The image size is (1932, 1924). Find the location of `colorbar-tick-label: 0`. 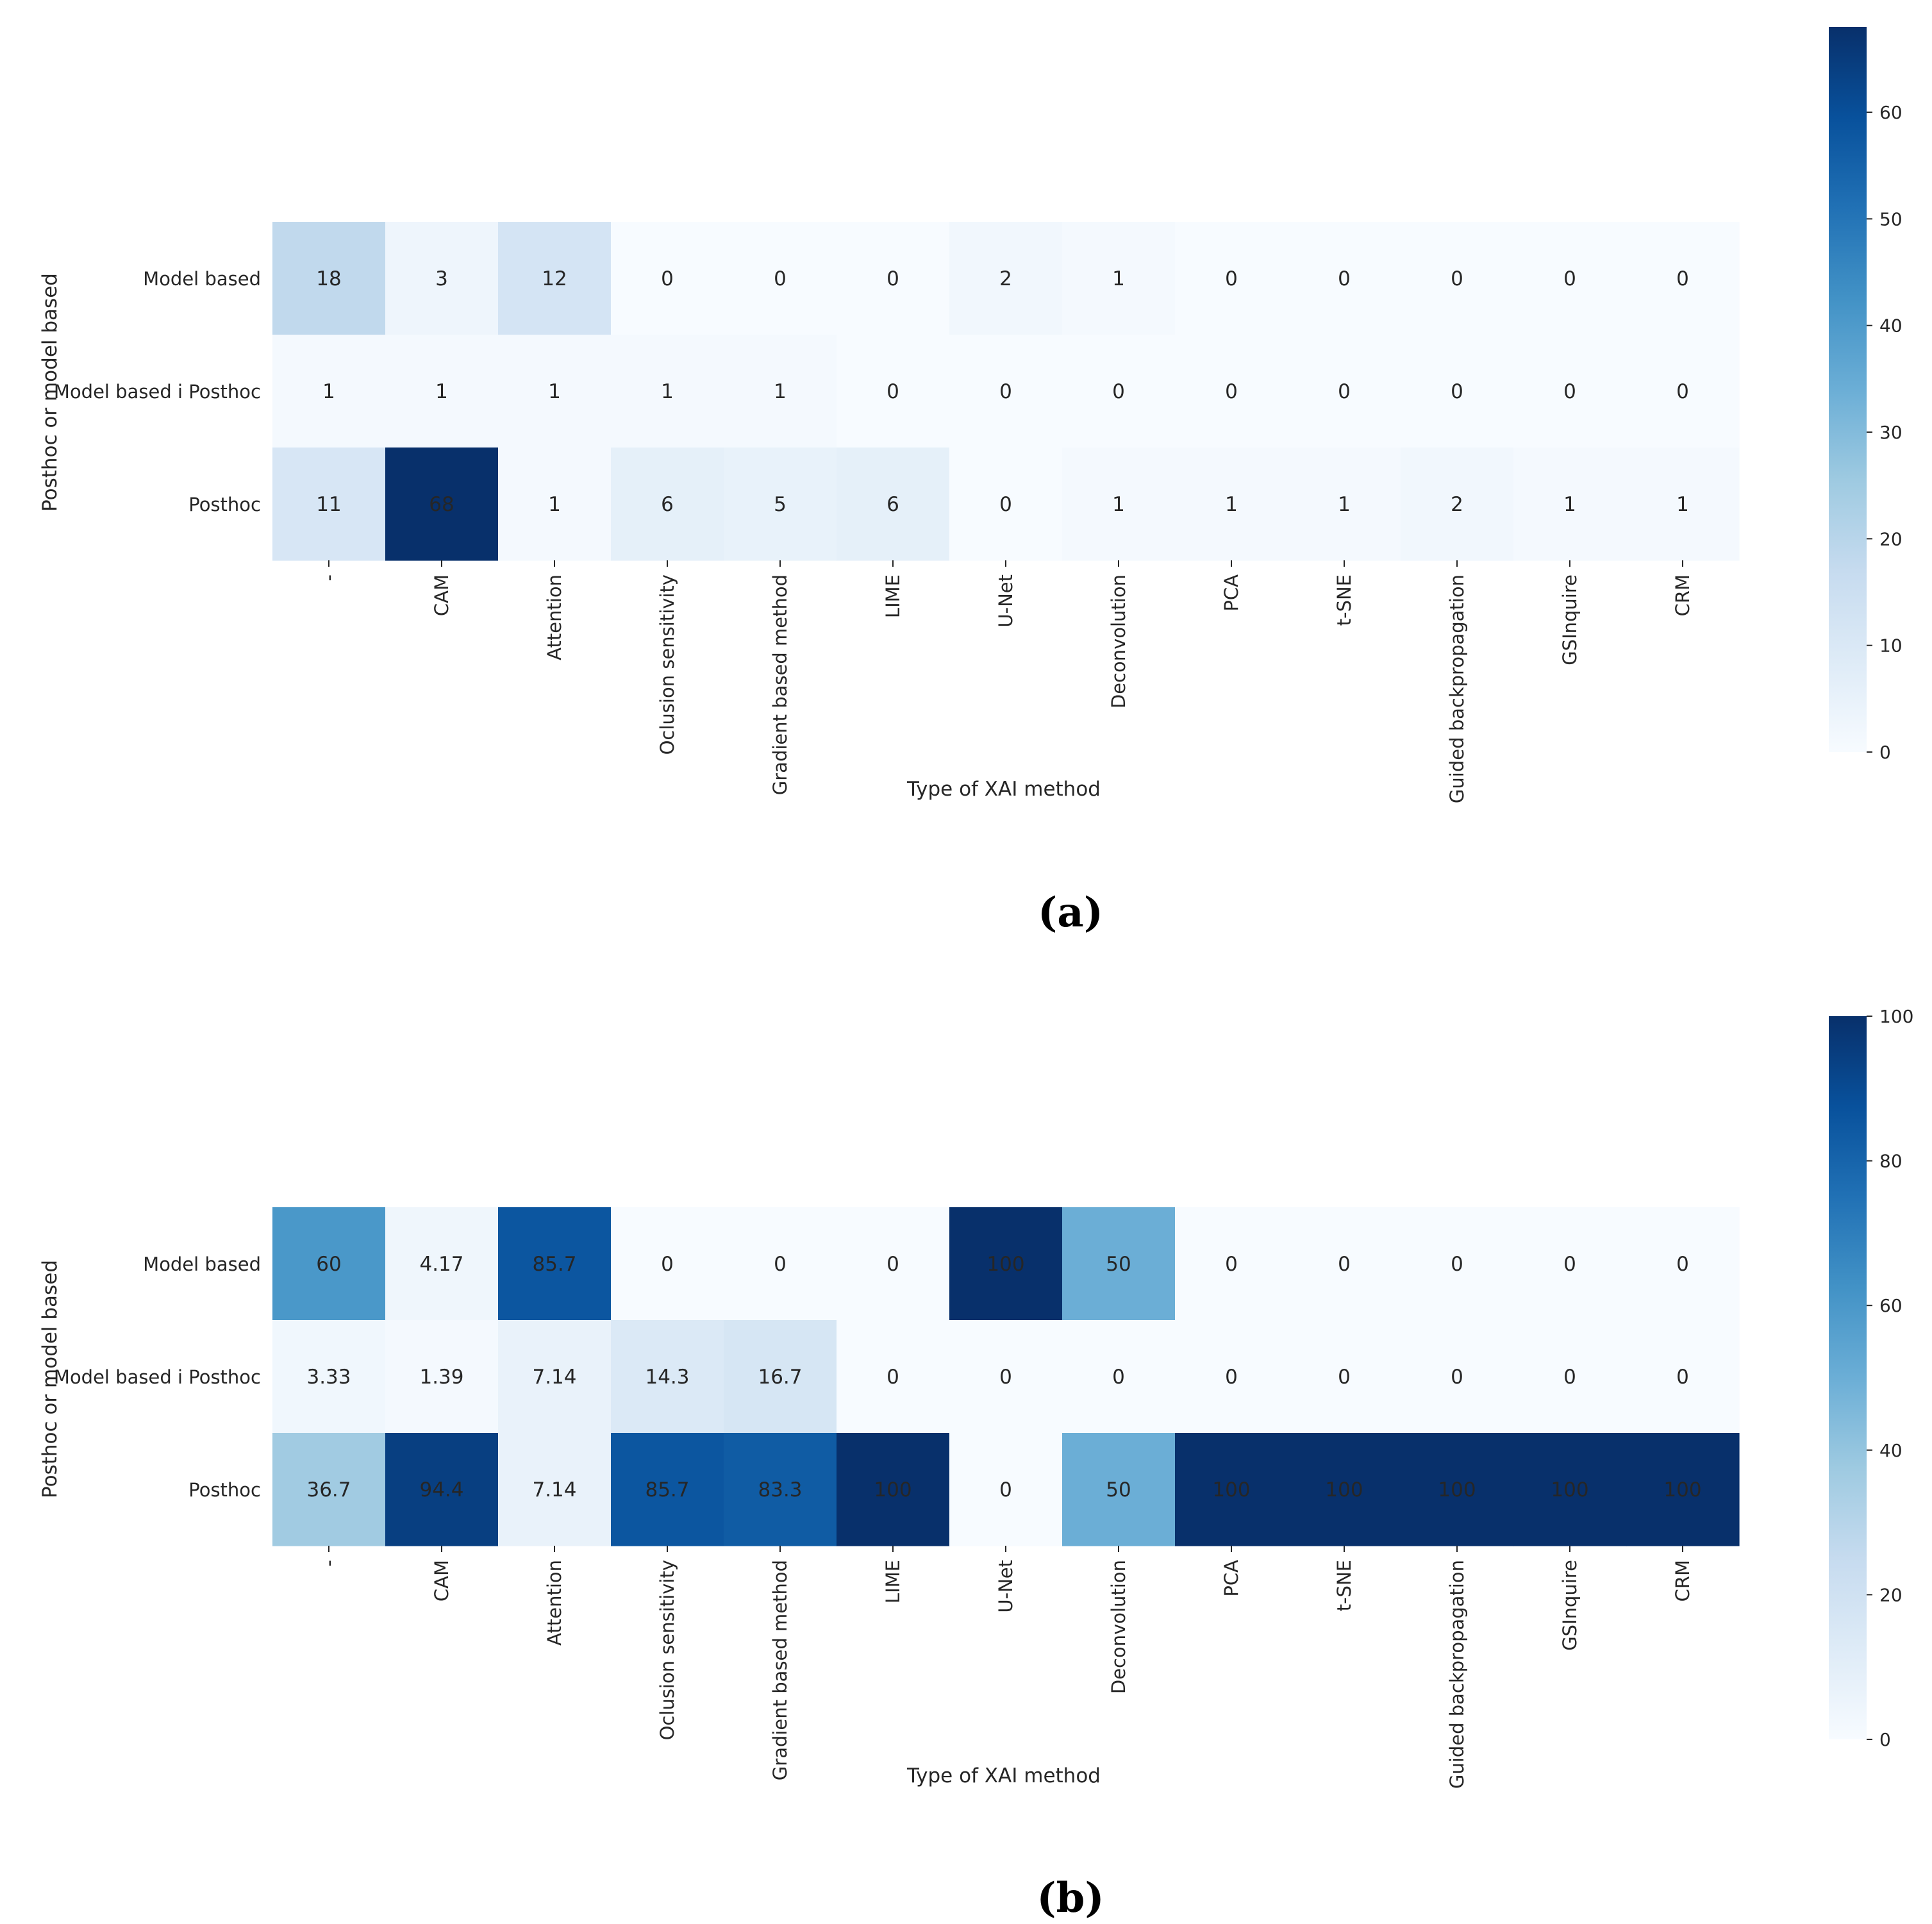

colorbar-tick-label: 0 is located at coordinates (1885, 1739).